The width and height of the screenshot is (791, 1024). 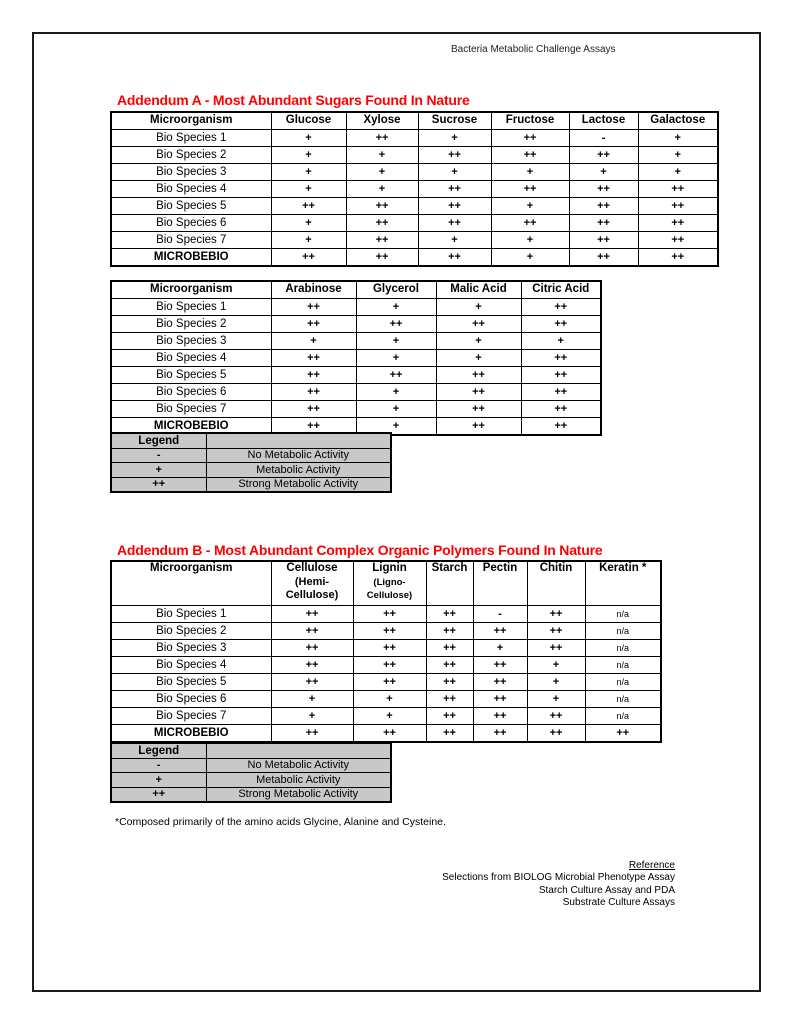 I want to click on legend-row: + Metabolic Activity, so click(x=251, y=780).